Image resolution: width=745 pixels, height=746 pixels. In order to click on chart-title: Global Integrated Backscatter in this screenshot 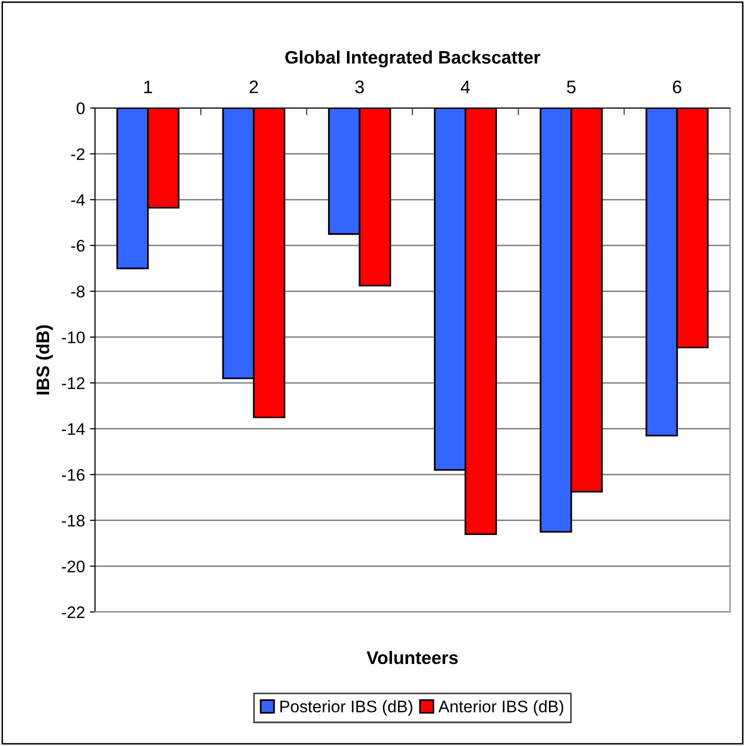, I will do `click(412, 59)`.